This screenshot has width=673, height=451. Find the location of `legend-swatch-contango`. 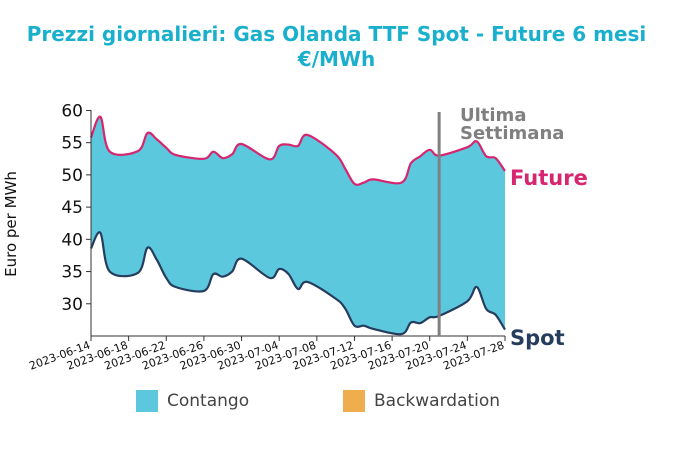

legend-swatch-contango is located at coordinates (147, 401).